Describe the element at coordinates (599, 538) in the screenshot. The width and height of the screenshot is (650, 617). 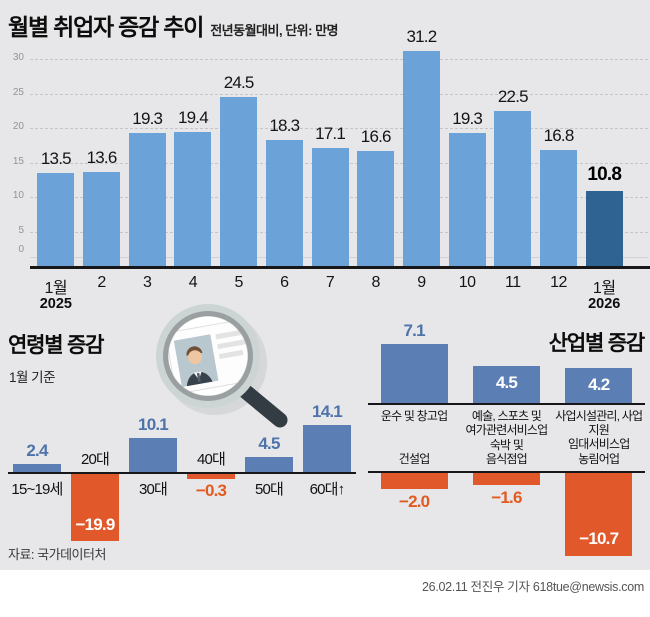
I see `bar-value: −10.7` at that location.